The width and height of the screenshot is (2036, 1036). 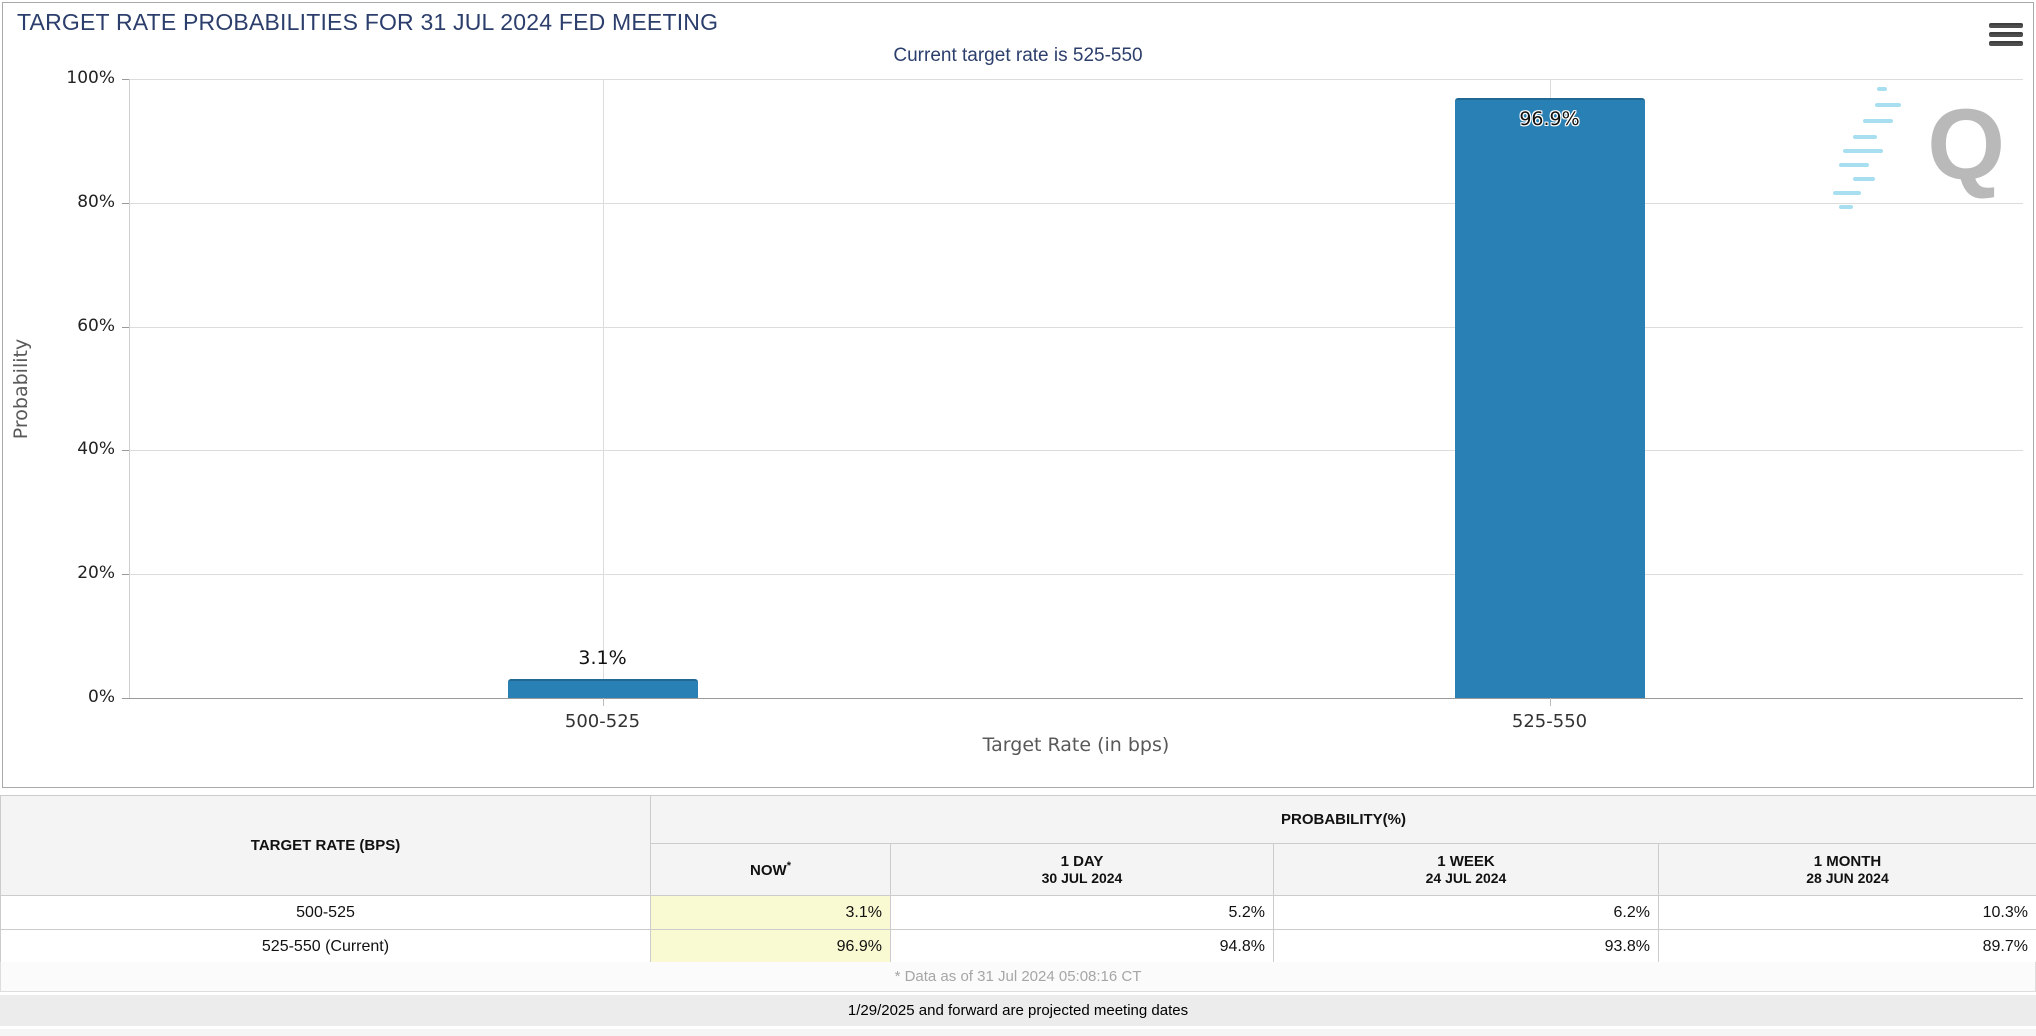 What do you see at coordinates (1082, 869) in the screenshot?
I see `col-header-1-day: 1 DAY 30 JUL 2024` at bounding box center [1082, 869].